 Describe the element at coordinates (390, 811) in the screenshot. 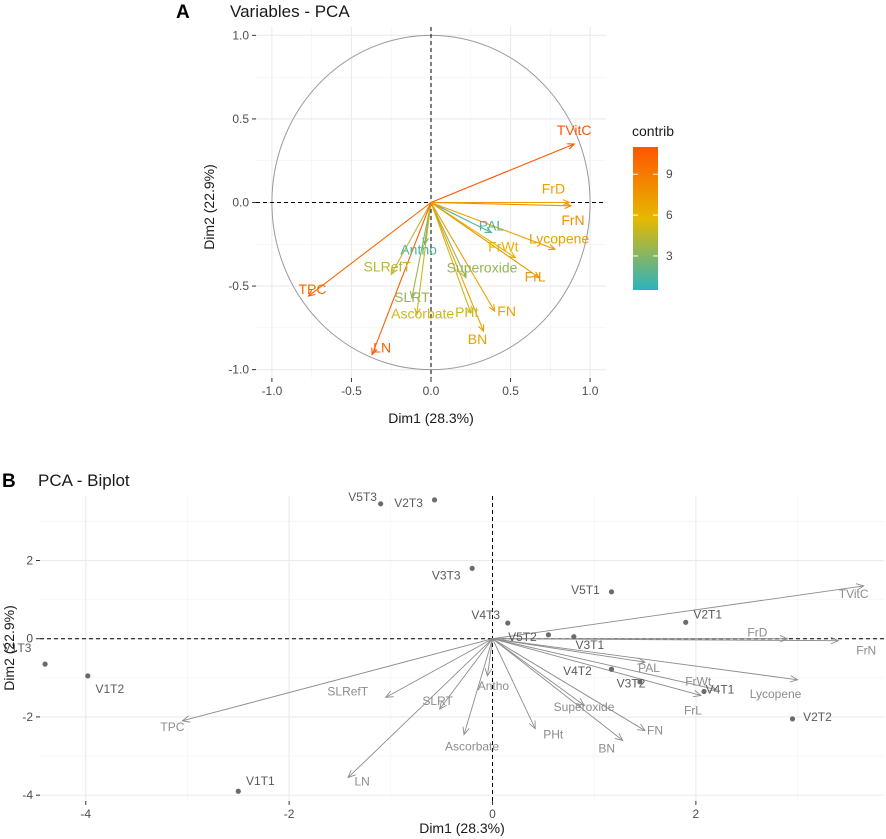

I see `panel-b-x-ticks: -4 -2 0 2` at that location.